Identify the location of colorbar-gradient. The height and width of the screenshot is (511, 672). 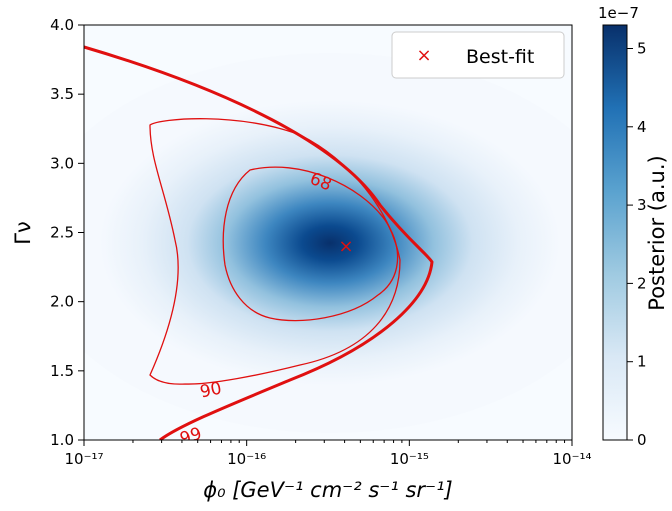
(615, 232).